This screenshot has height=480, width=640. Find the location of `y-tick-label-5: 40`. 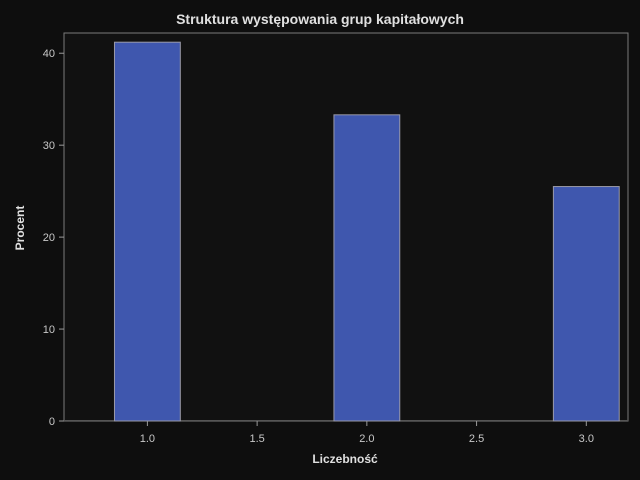

y-tick-label-5: 40 is located at coordinates (49, 54).